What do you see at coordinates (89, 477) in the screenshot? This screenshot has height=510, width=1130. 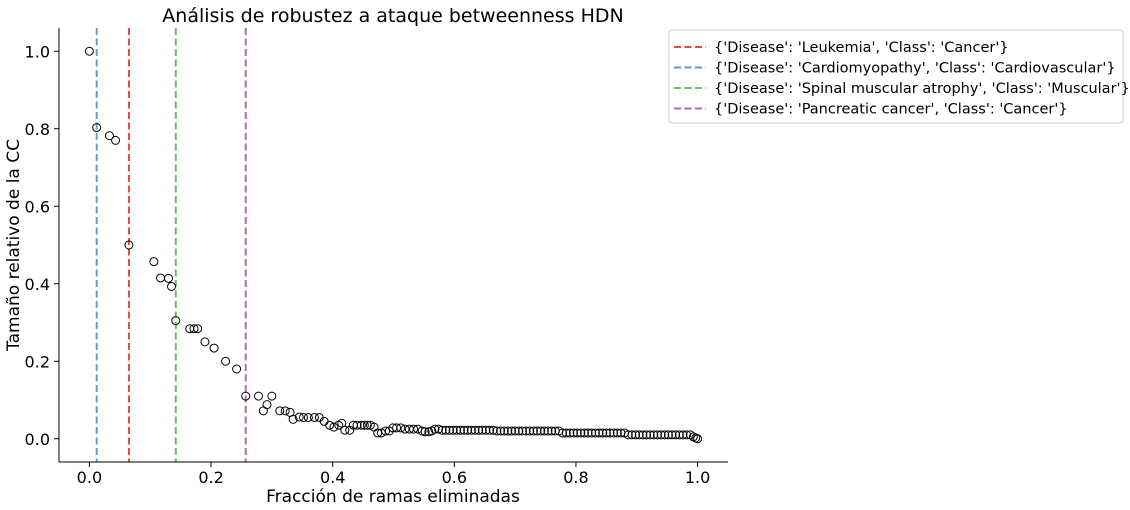 I see `x-tick-label: 0.0` at bounding box center [89, 477].